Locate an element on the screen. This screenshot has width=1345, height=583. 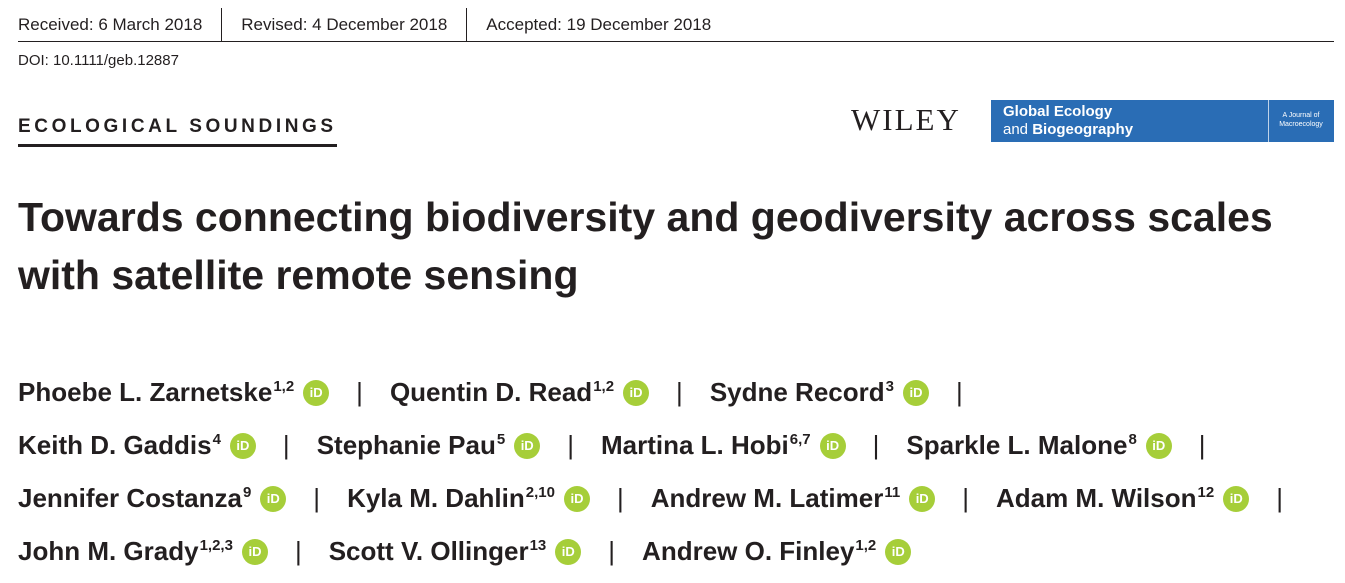
author-name: Scott V. Ollinger is located at coordinates (428, 551).